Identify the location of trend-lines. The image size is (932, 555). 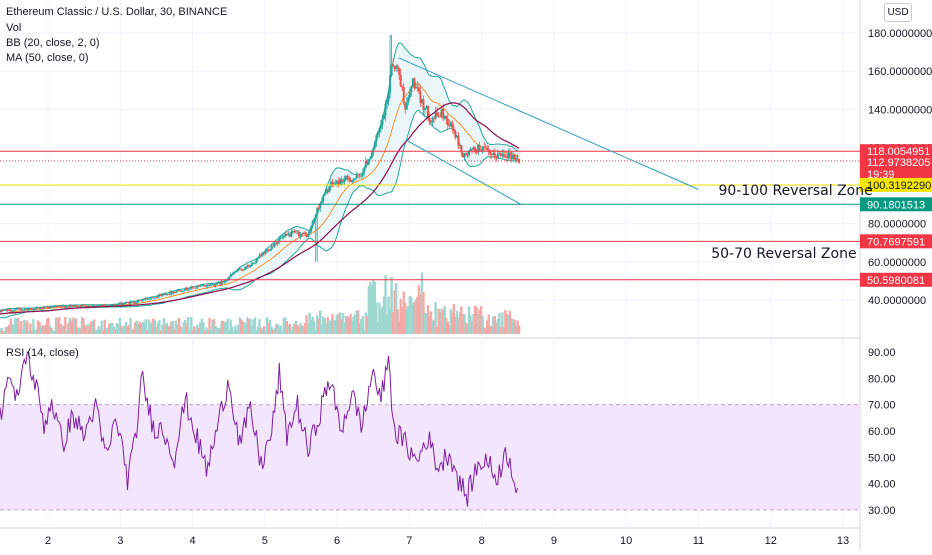
(548, 131).